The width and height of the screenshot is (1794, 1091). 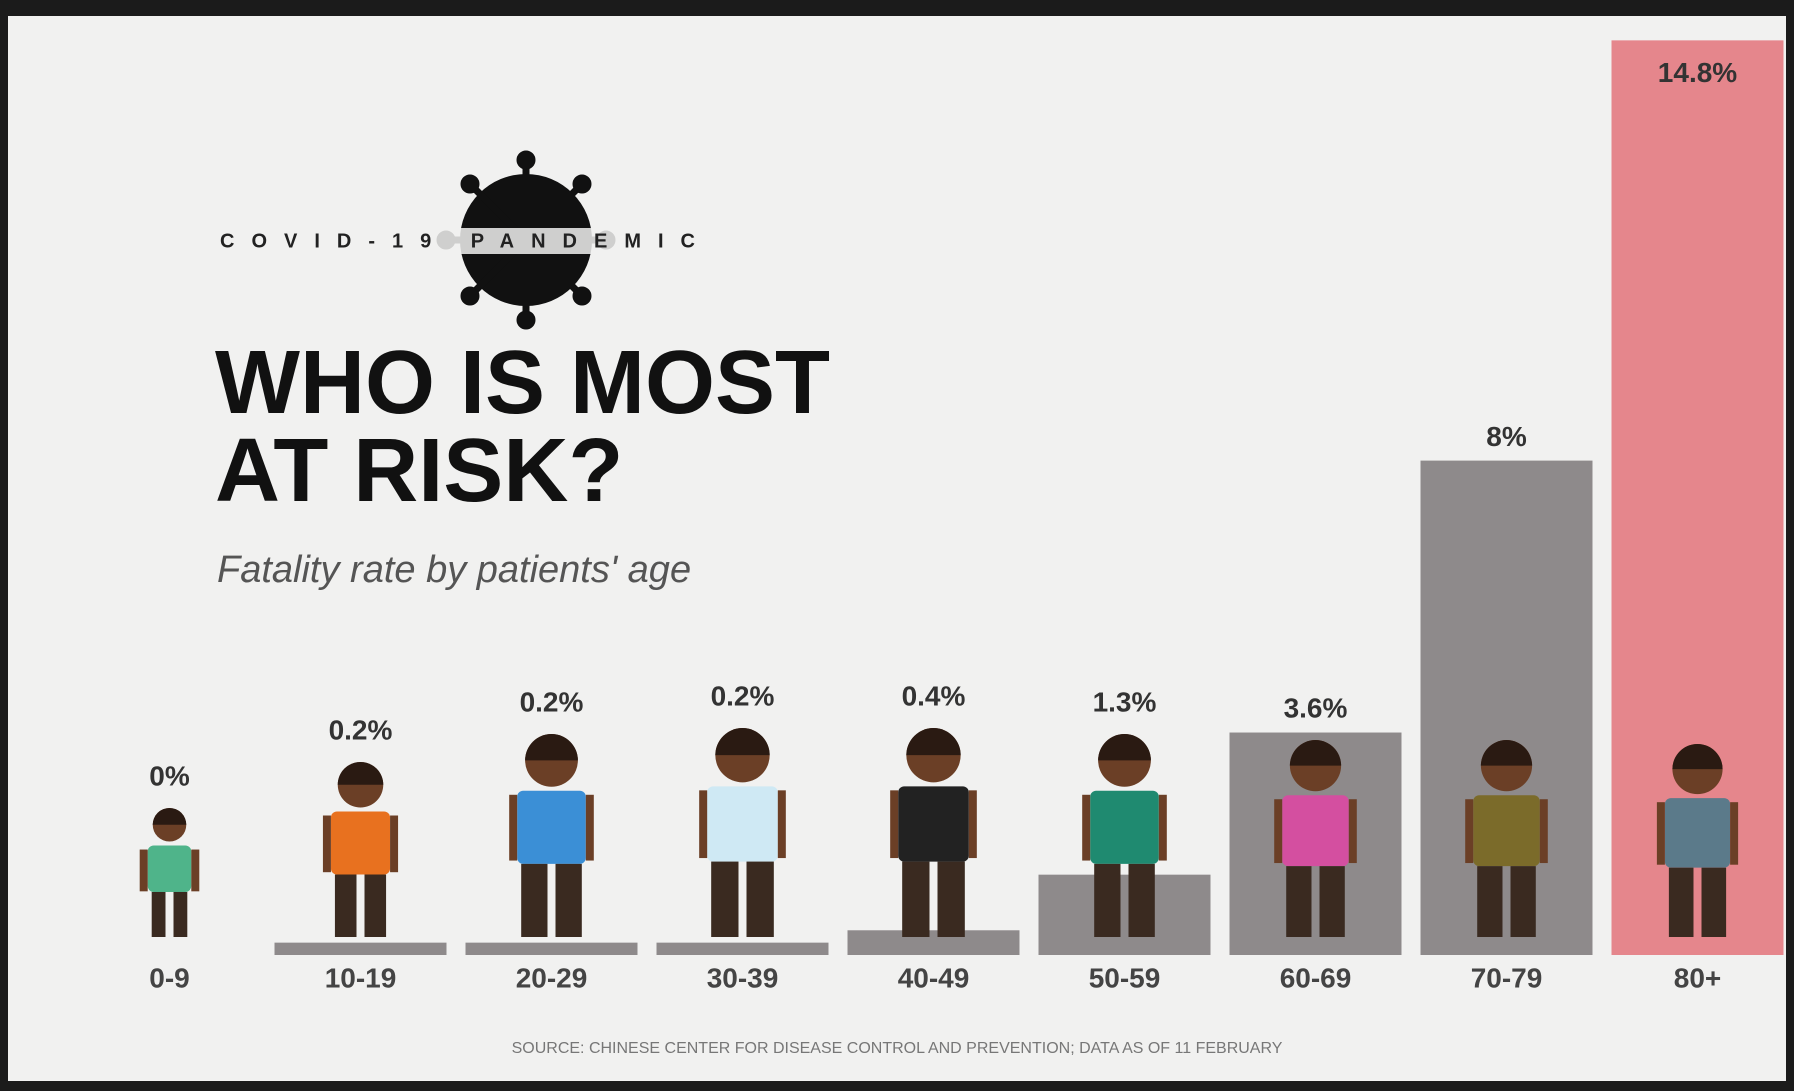 What do you see at coordinates (1698, 977) in the screenshot?
I see `x-tick-label: 80+` at bounding box center [1698, 977].